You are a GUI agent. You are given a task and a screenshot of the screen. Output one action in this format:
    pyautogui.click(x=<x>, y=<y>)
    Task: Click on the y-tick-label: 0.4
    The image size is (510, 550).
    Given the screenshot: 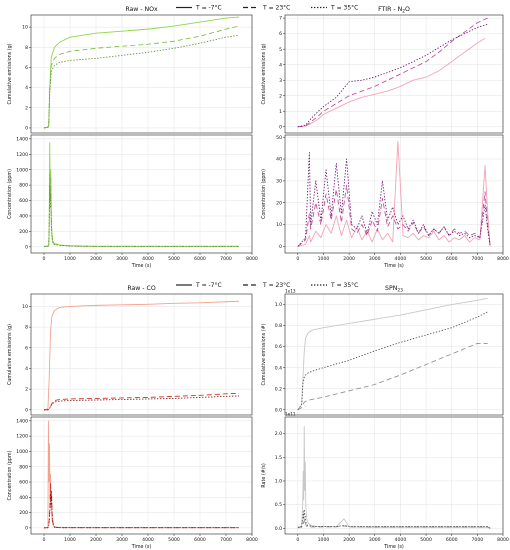 What is the action you would take?
    pyautogui.click(x=278, y=368)
    